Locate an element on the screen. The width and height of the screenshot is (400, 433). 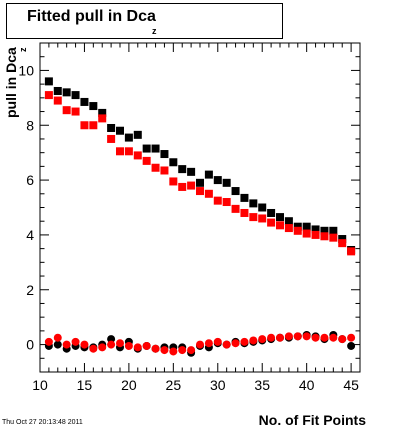
x-tick-label: 15 is located at coordinates (85, 385).